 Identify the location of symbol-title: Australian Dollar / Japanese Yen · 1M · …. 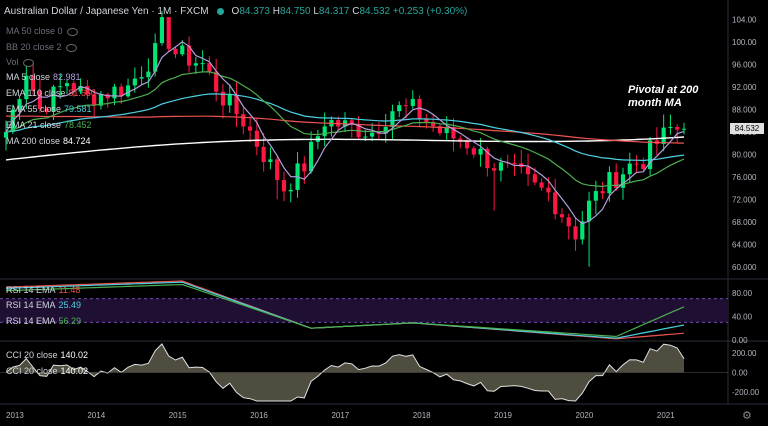
(106, 11).